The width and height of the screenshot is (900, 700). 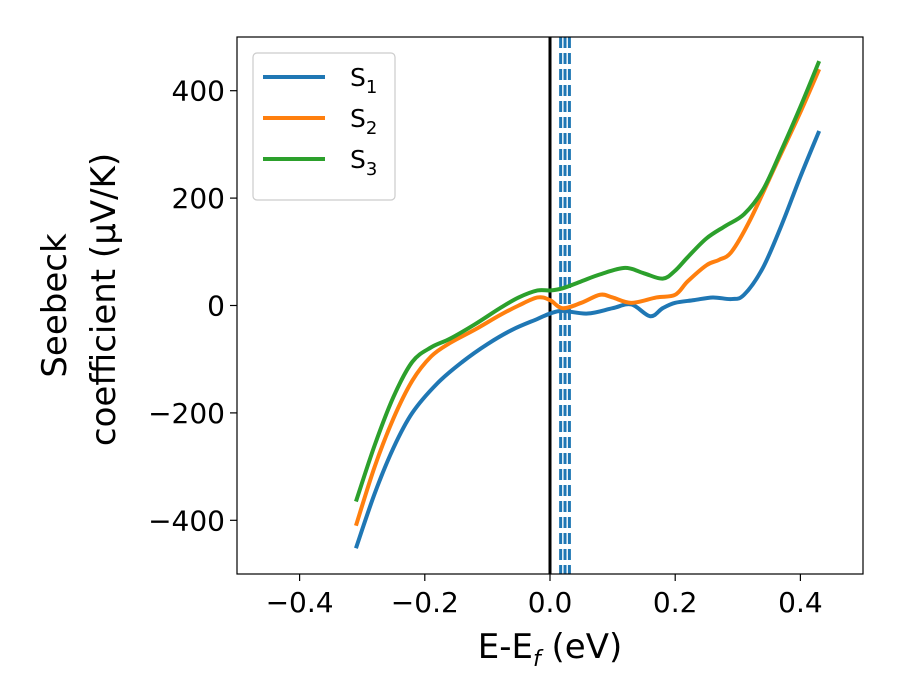 I want to click on x-tick-label: −0.2, so click(x=425, y=602).